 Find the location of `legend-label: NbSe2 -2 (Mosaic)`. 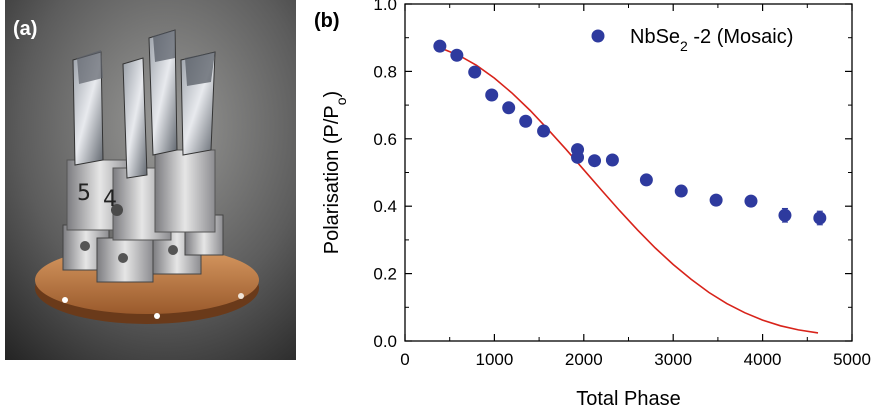

legend-label: NbSe2 -2 (Mosaic) is located at coordinates (711, 40).